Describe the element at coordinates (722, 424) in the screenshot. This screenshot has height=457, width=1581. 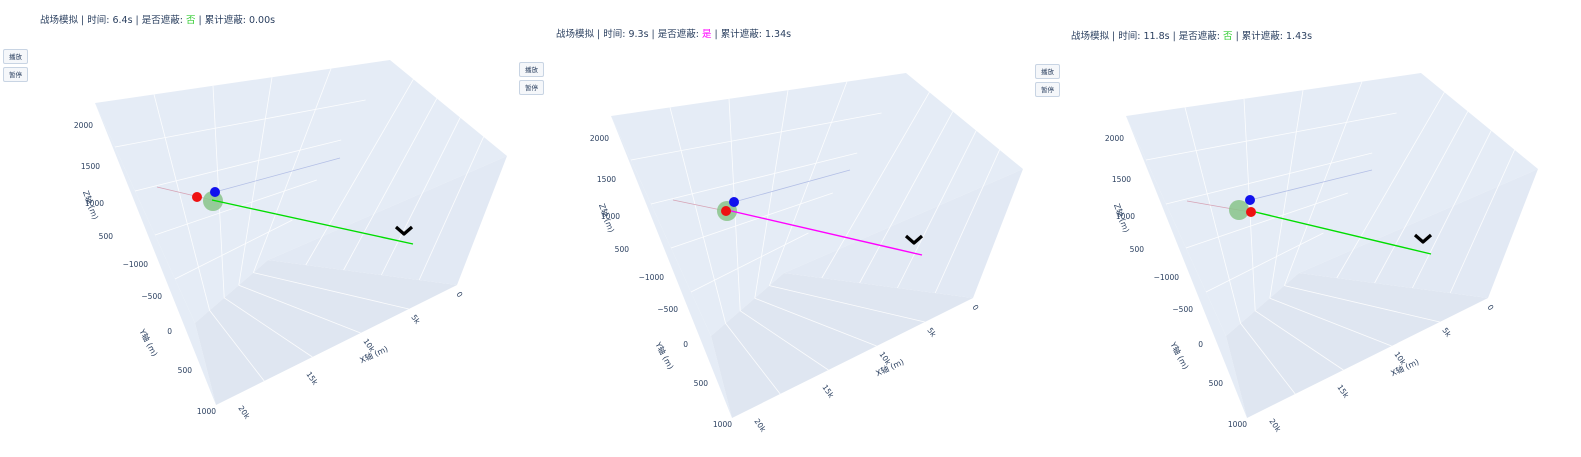
I see `y-tick-label: 1000` at that location.